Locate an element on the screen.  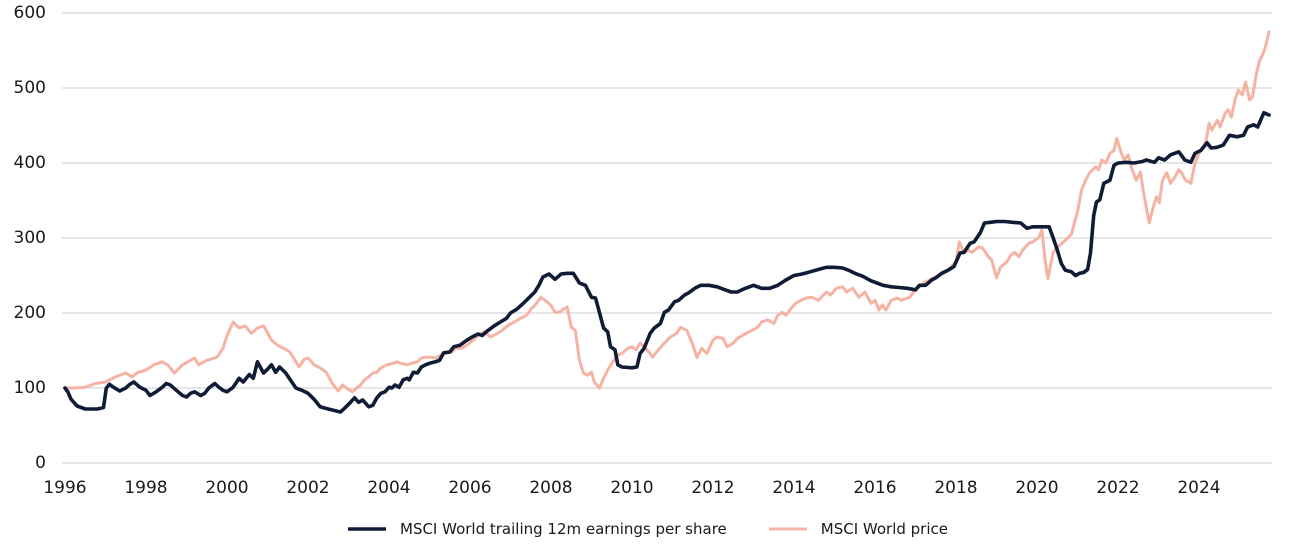
y-tick-label: 200 is located at coordinates (29, 313).